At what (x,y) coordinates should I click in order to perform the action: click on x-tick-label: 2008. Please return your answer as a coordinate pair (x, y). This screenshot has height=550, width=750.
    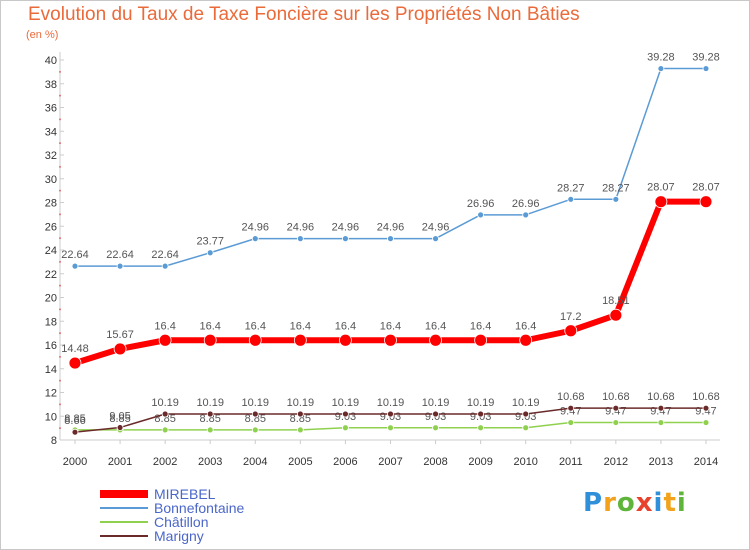
    Looking at the image, I should click on (435, 462).